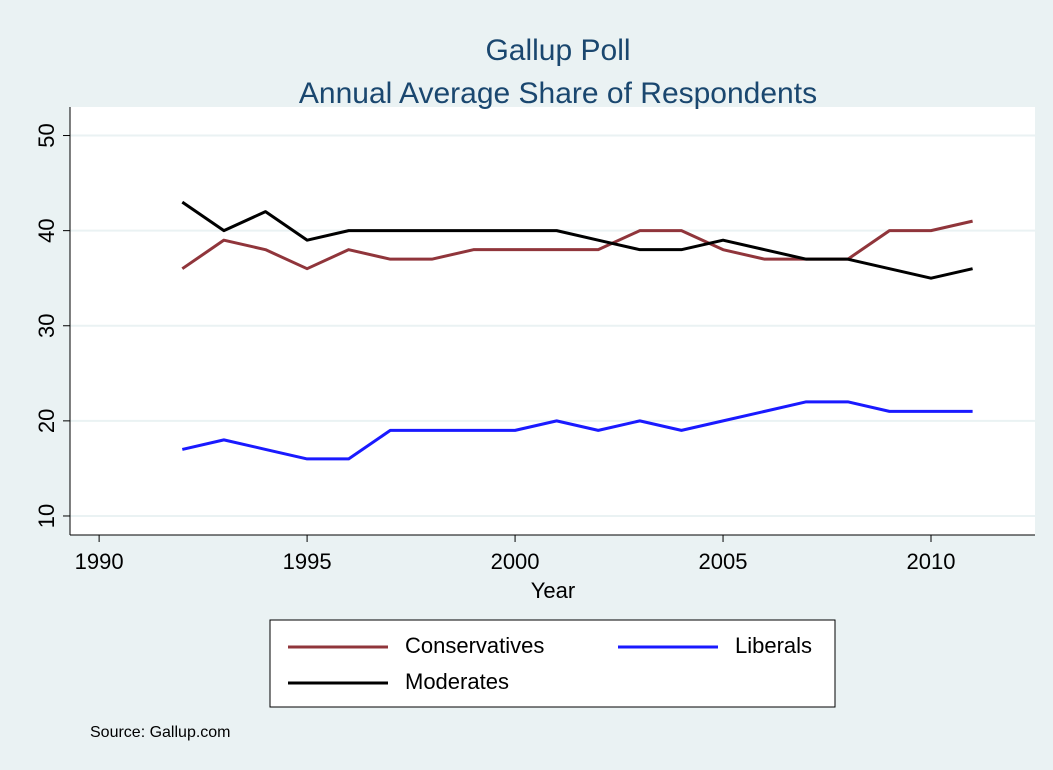 The width and height of the screenshot is (1053, 770). What do you see at coordinates (457, 681) in the screenshot?
I see `legend-label: Moderates` at bounding box center [457, 681].